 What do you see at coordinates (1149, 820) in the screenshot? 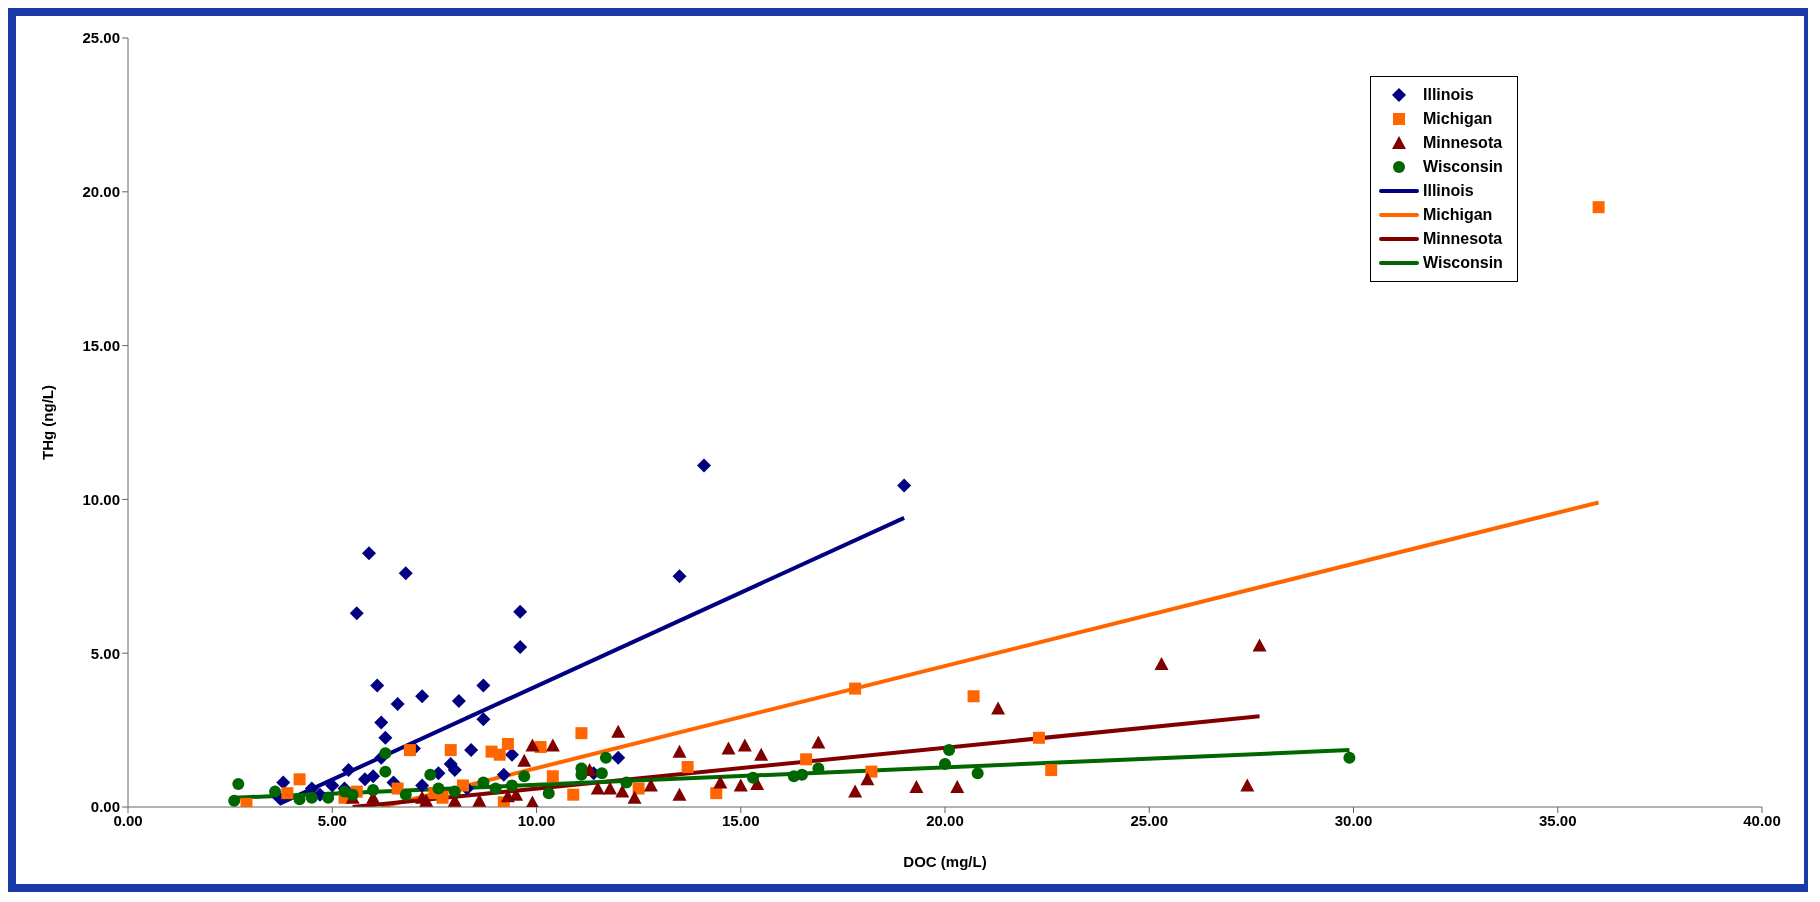
I see `x-tick-label: 25.00` at bounding box center [1149, 820].